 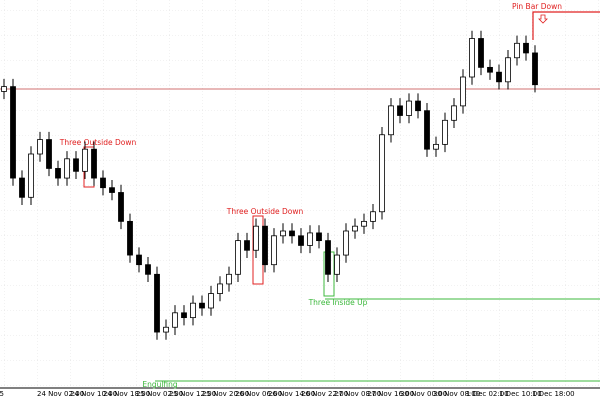 What do you see at coordinates (93, 394) in the screenshot?
I see `x-tick-label: 24 Nov 10:00` at bounding box center [93, 394].